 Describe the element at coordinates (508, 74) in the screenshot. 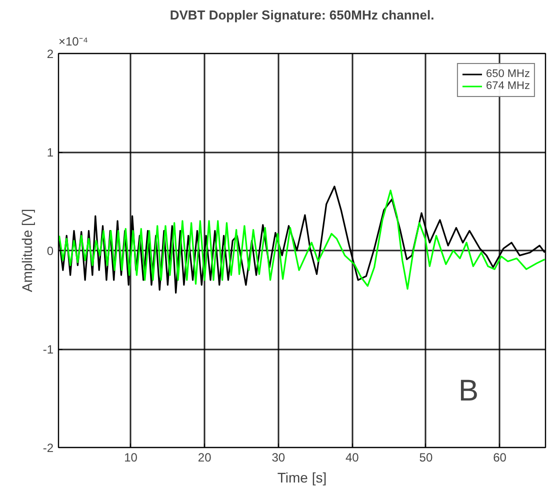

I see `legend-label: 650 MHz` at that location.